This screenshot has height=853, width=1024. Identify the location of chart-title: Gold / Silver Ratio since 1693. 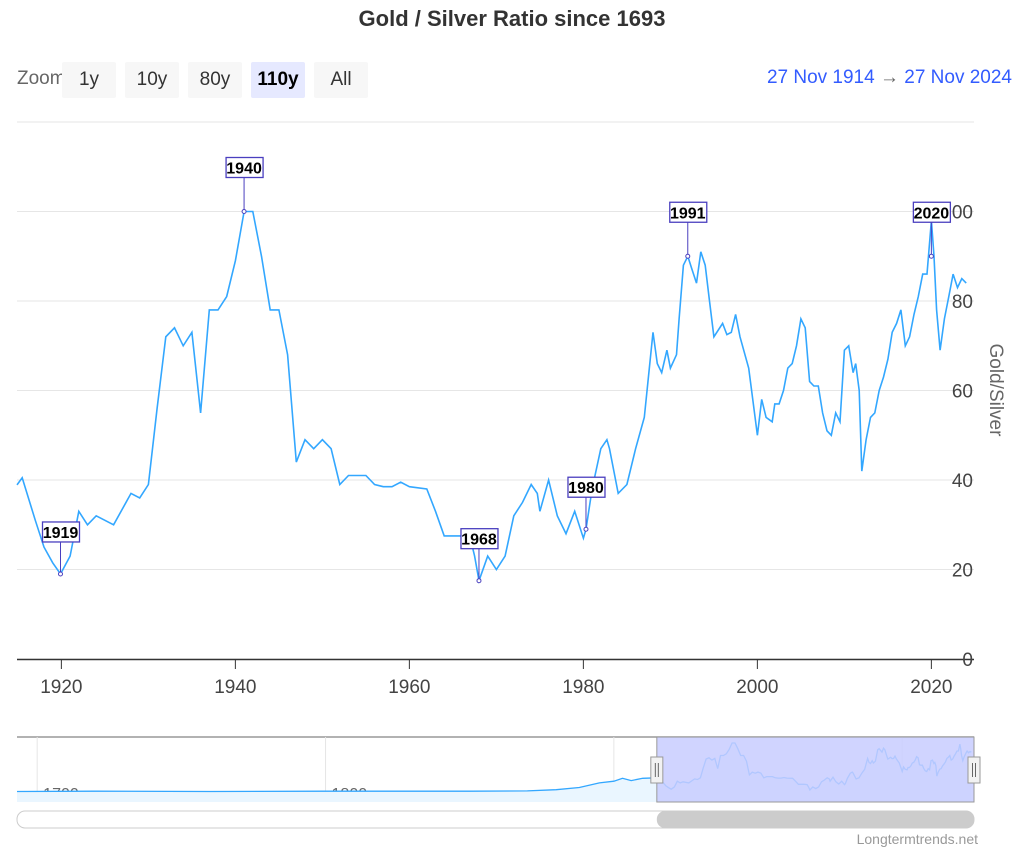
(512, 18).